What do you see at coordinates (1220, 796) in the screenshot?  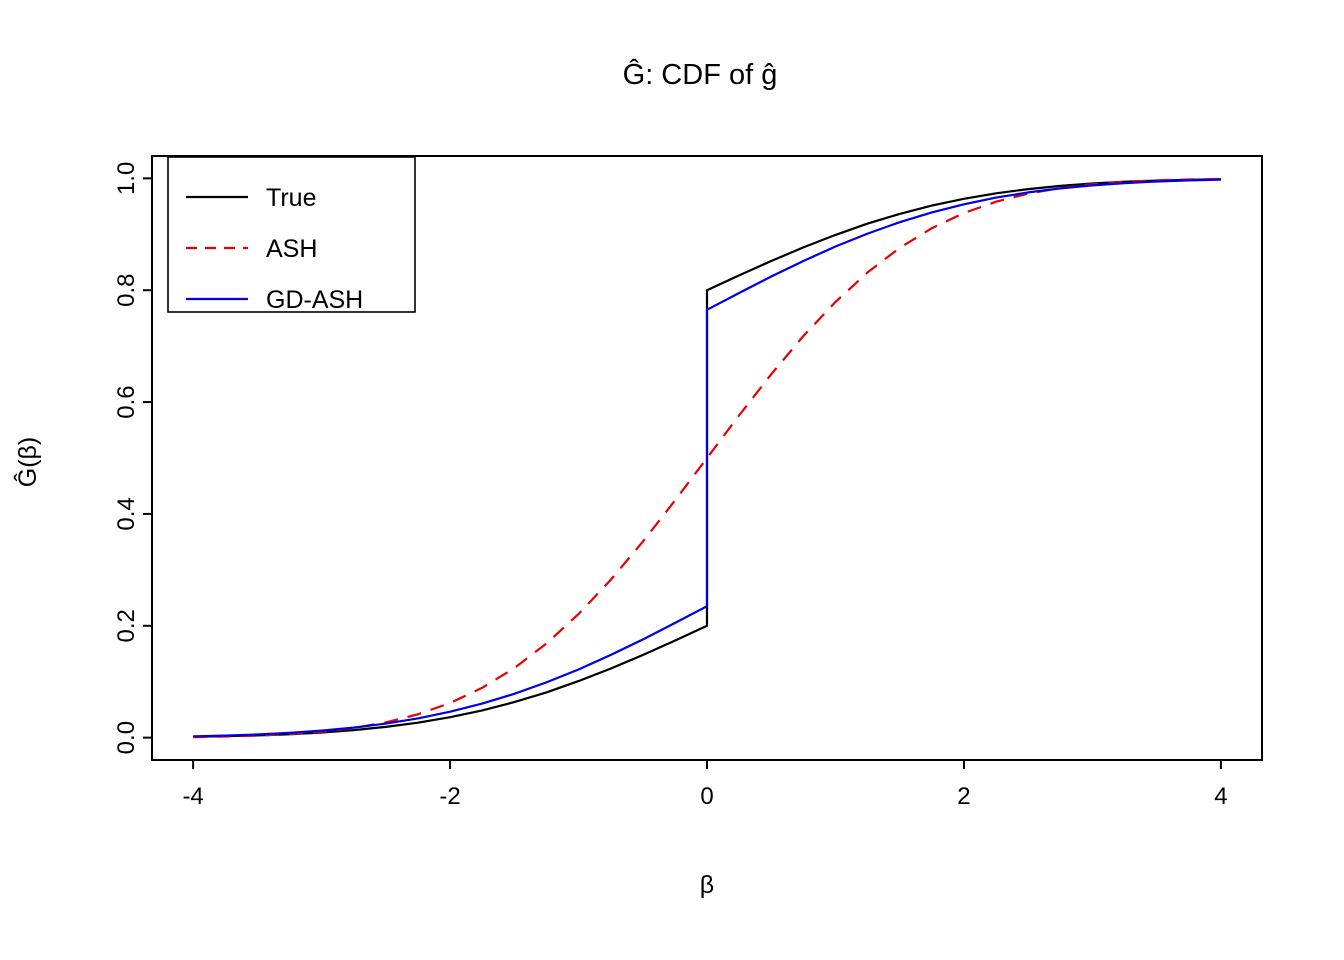 I see `x-tick-label: 4` at bounding box center [1220, 796].